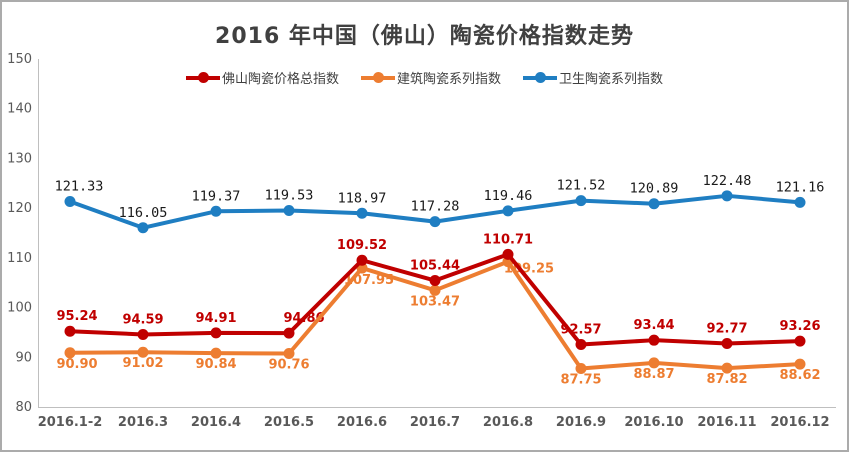  I want to click on y-tick-label: 130, so click(19, 158).